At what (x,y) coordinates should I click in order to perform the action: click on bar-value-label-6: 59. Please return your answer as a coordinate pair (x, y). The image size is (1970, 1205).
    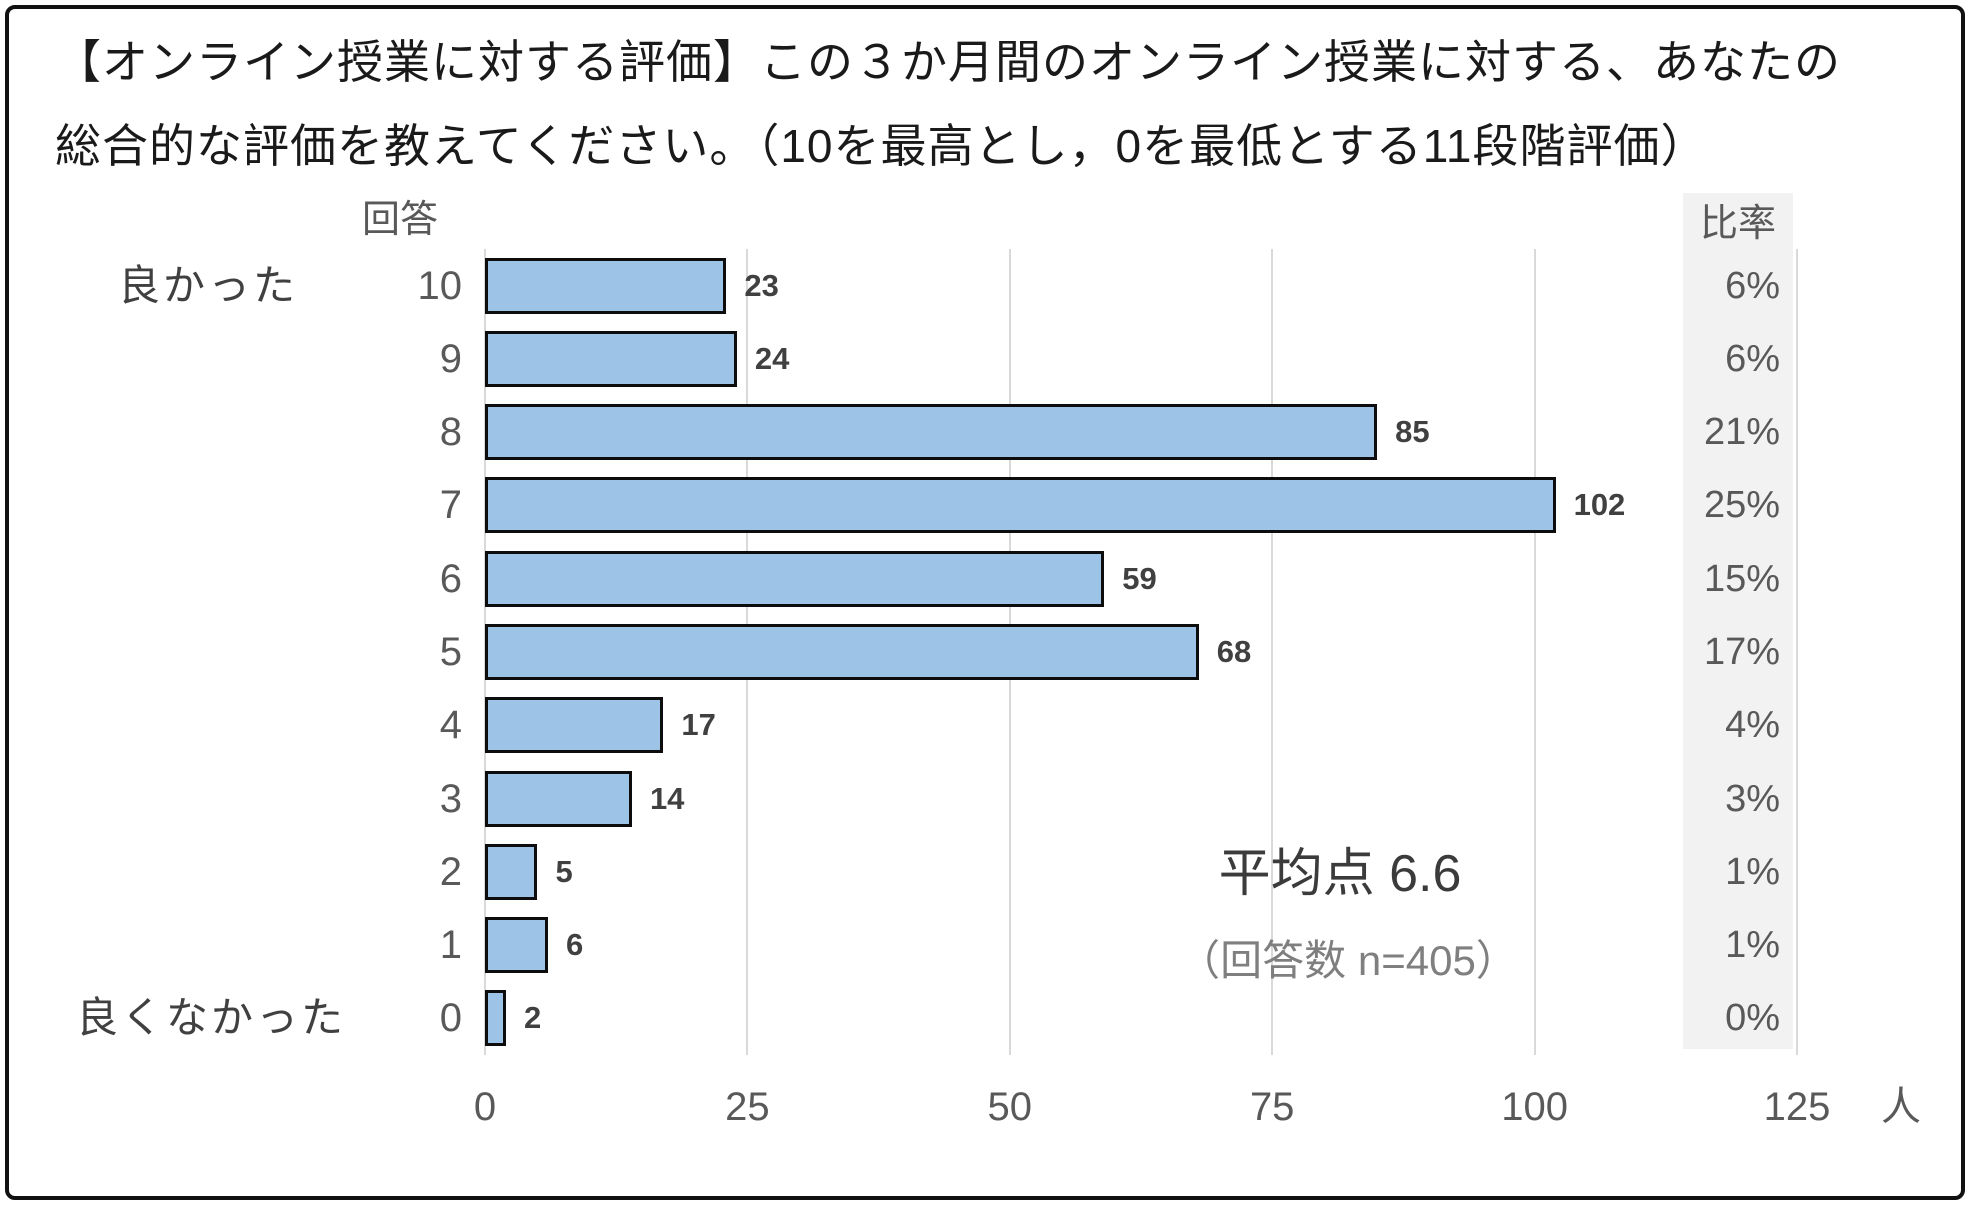
    Looking at the image, I should click on (1139, 578).